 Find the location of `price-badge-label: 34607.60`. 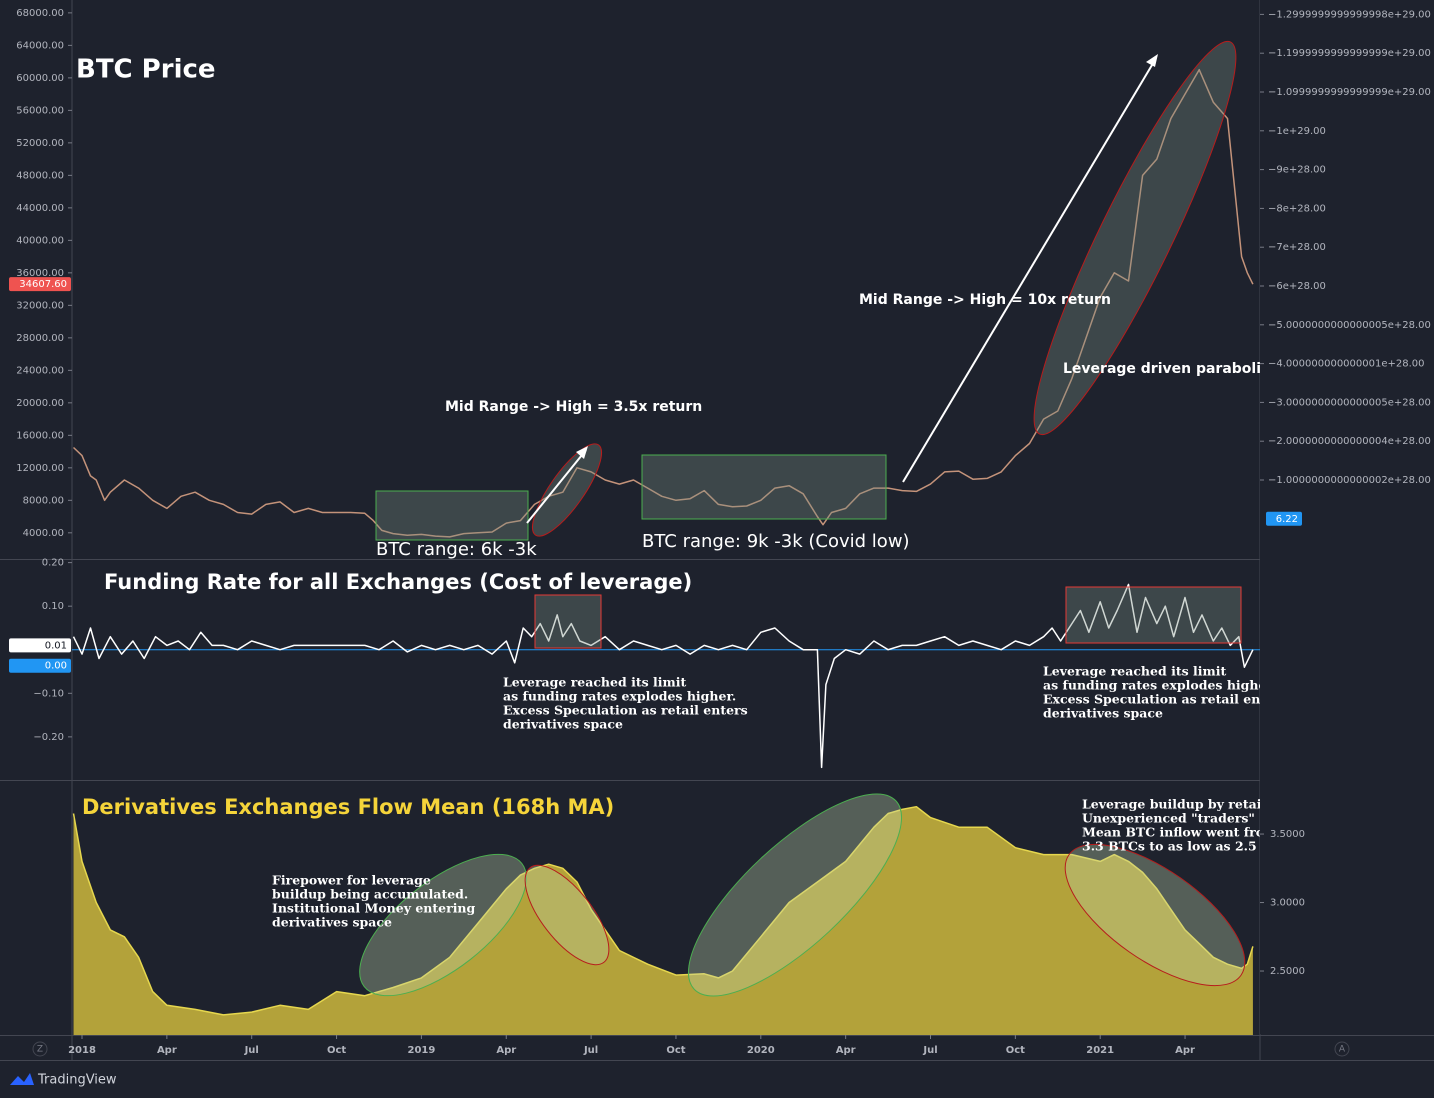

price-badge-label: 34607.60 is located at coordinates (43, 284).